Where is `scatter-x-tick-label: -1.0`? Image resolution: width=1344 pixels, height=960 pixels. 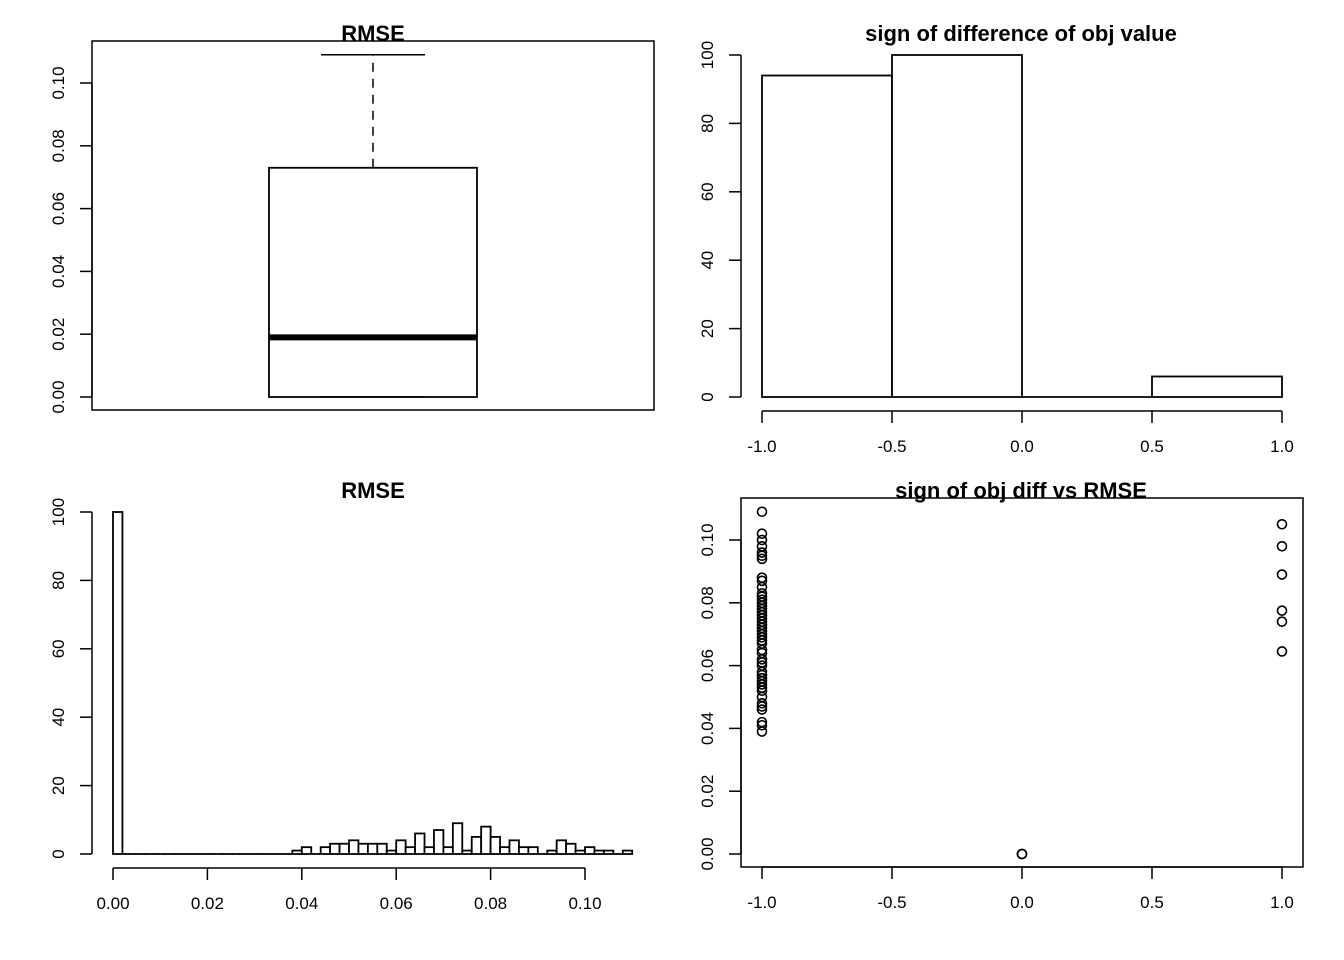 scatter-x-tick-label: -1.0 is located at coordinates (761, 902).